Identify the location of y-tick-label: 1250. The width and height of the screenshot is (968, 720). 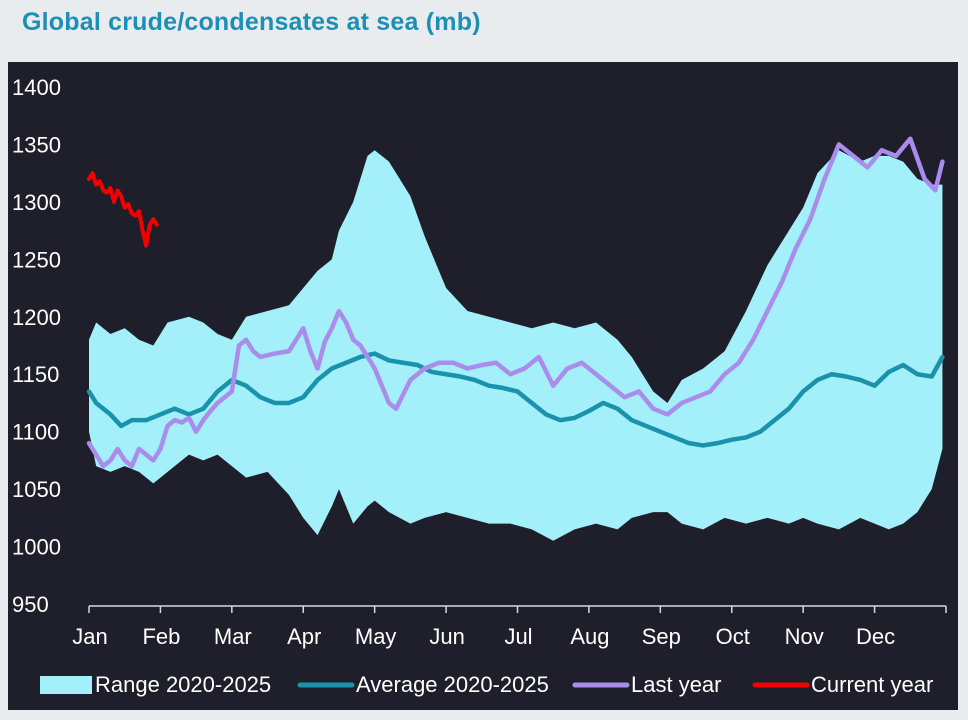
(36, 259).